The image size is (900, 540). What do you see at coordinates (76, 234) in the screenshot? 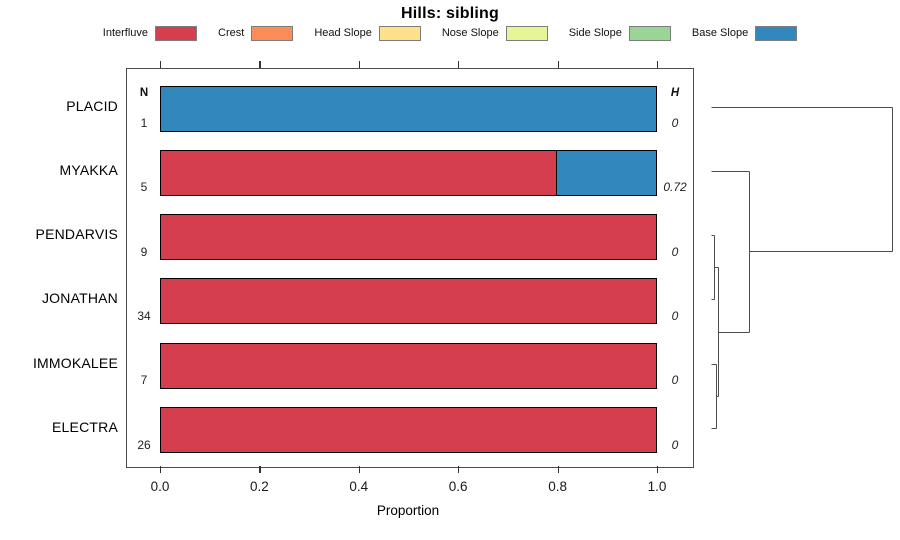
I see `category-label-pendarvis: PENDARVIS` at bounding box center [76, 234].